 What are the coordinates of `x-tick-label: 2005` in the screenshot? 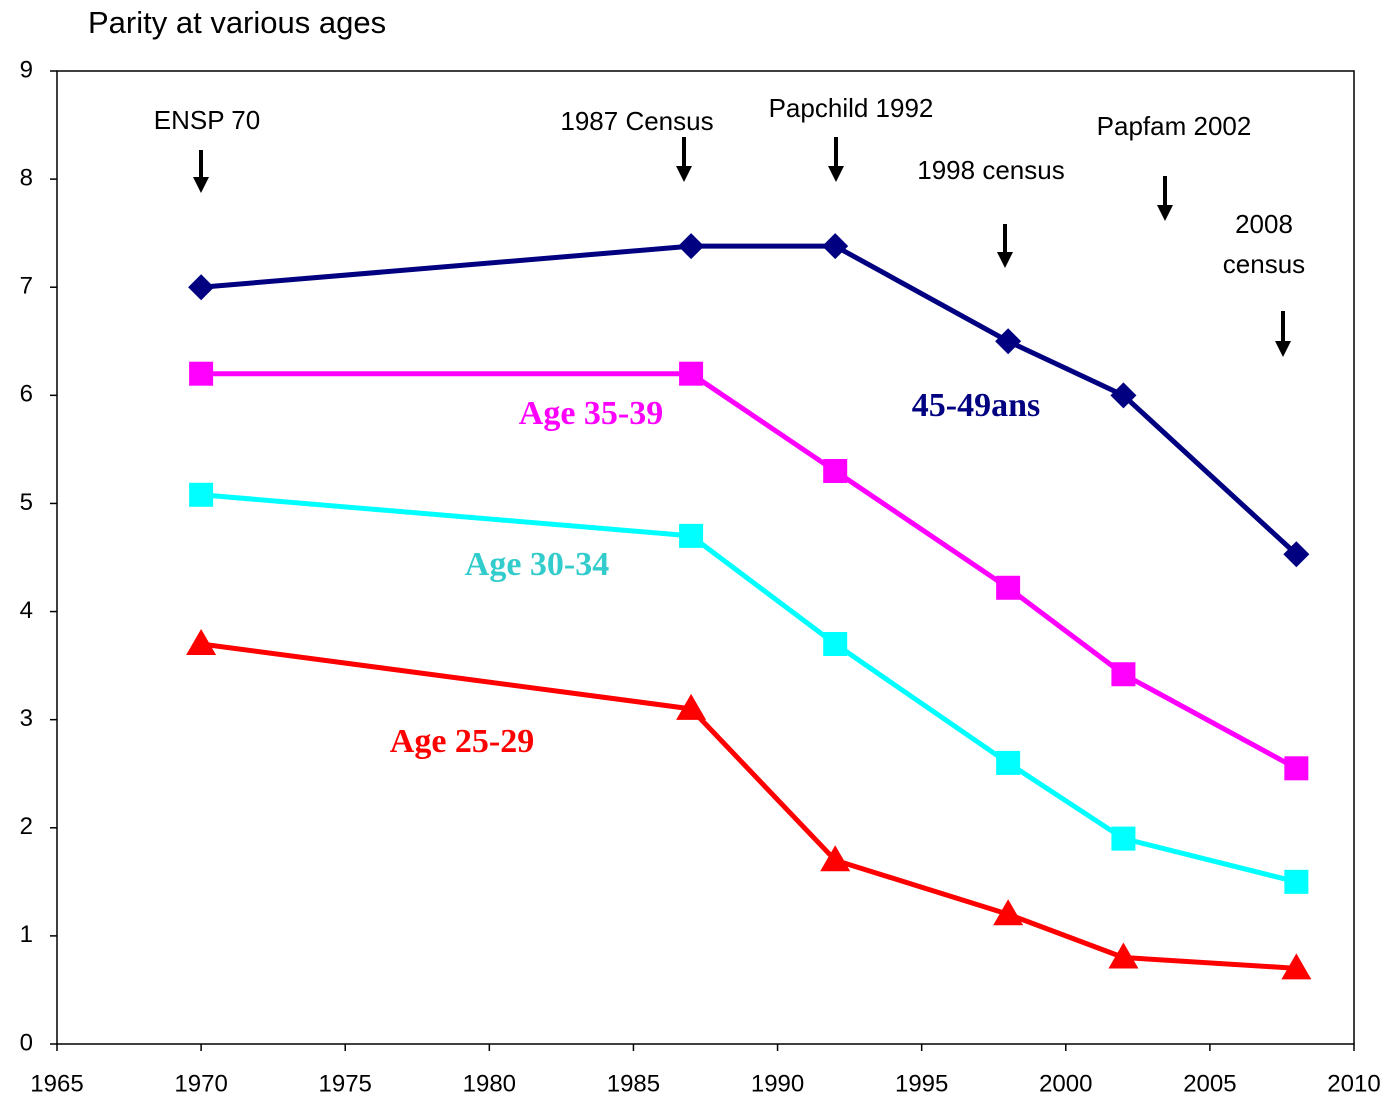 It's located at (1209, 1083).